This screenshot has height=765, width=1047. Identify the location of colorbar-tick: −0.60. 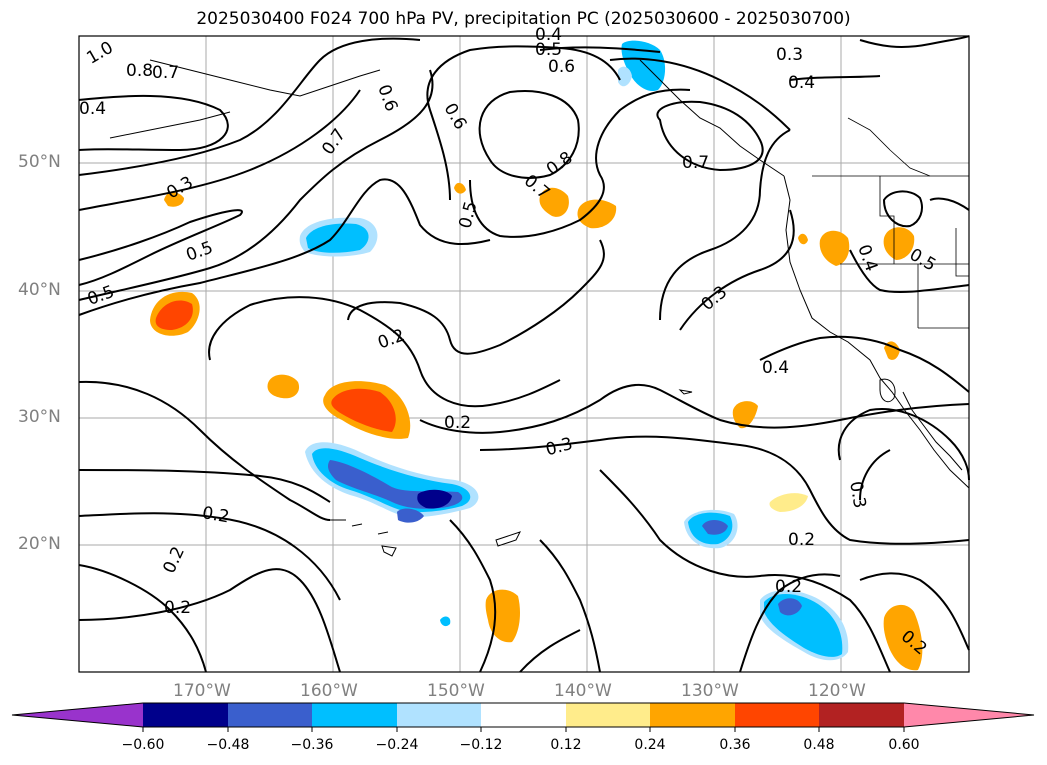
(143, 745).